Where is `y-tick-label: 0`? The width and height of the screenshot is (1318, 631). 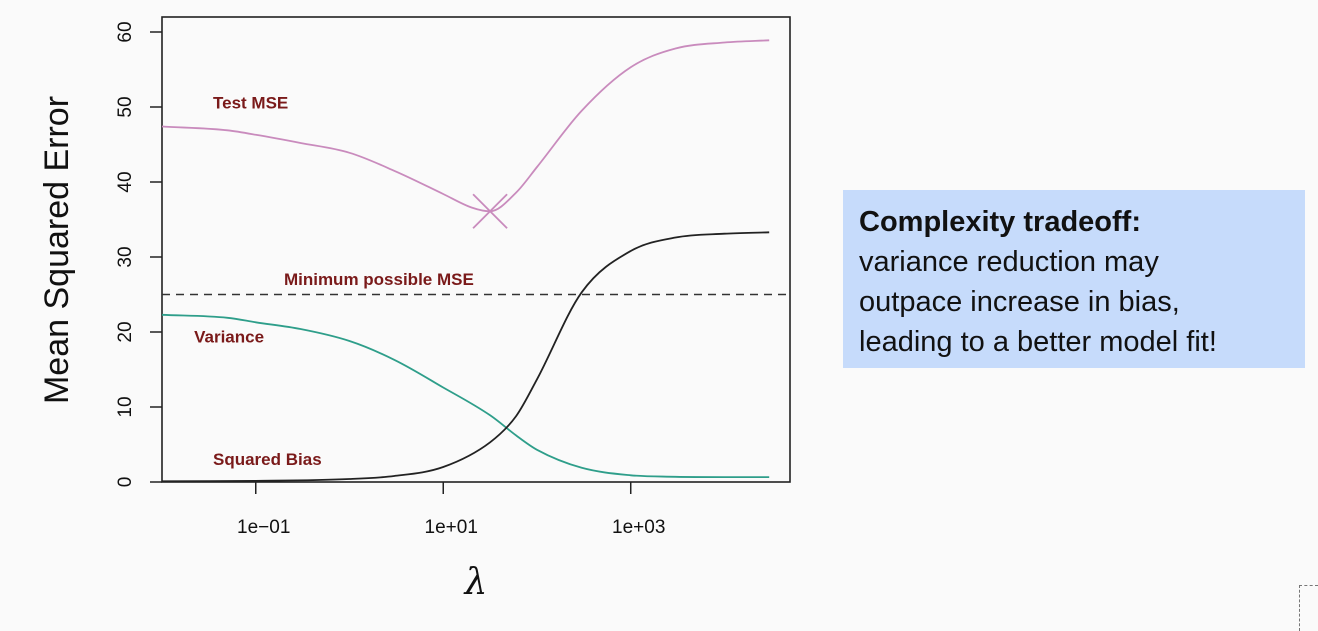 y-tick-label: 0 is located at coordinates (125, 482).